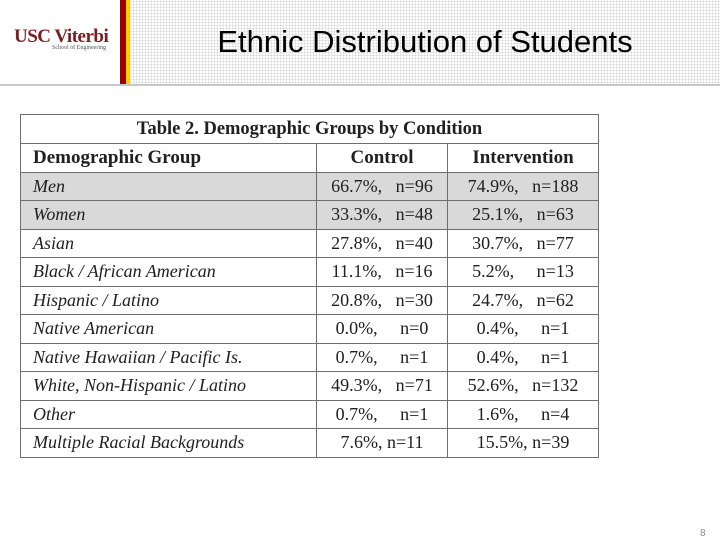  Describe the element at coordinates (523, 300) in the screenshot. I see `intervention-cell: 24.7%, n=62` at that location.